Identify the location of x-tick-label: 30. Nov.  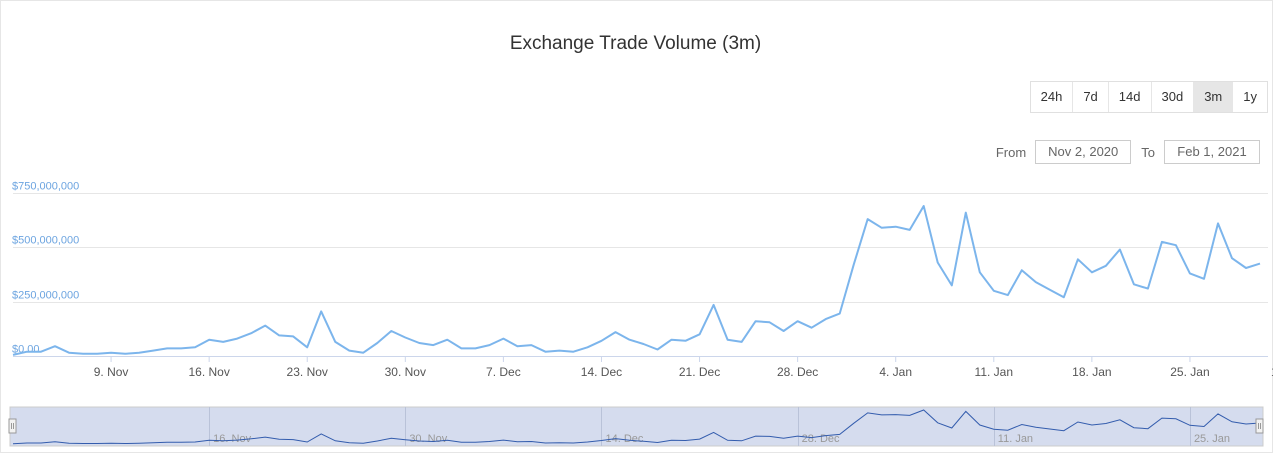
(405, 372).